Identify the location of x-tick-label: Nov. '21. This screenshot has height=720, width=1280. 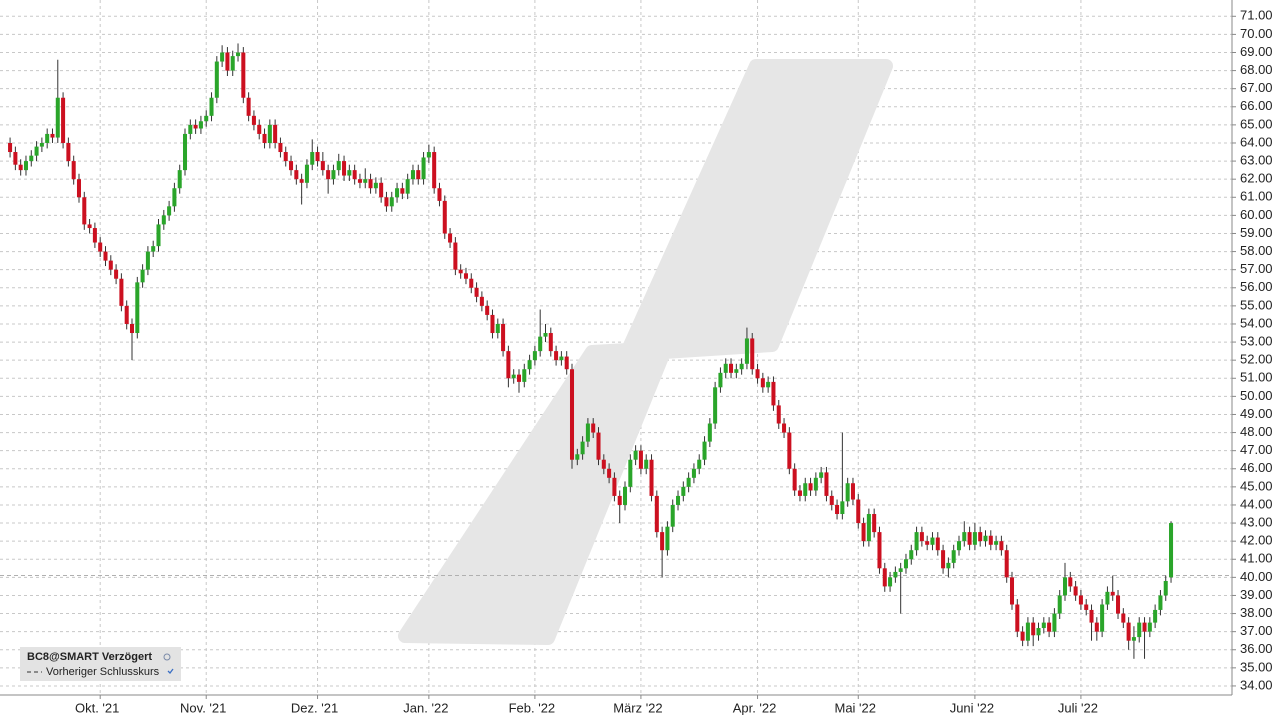
(203, 707).